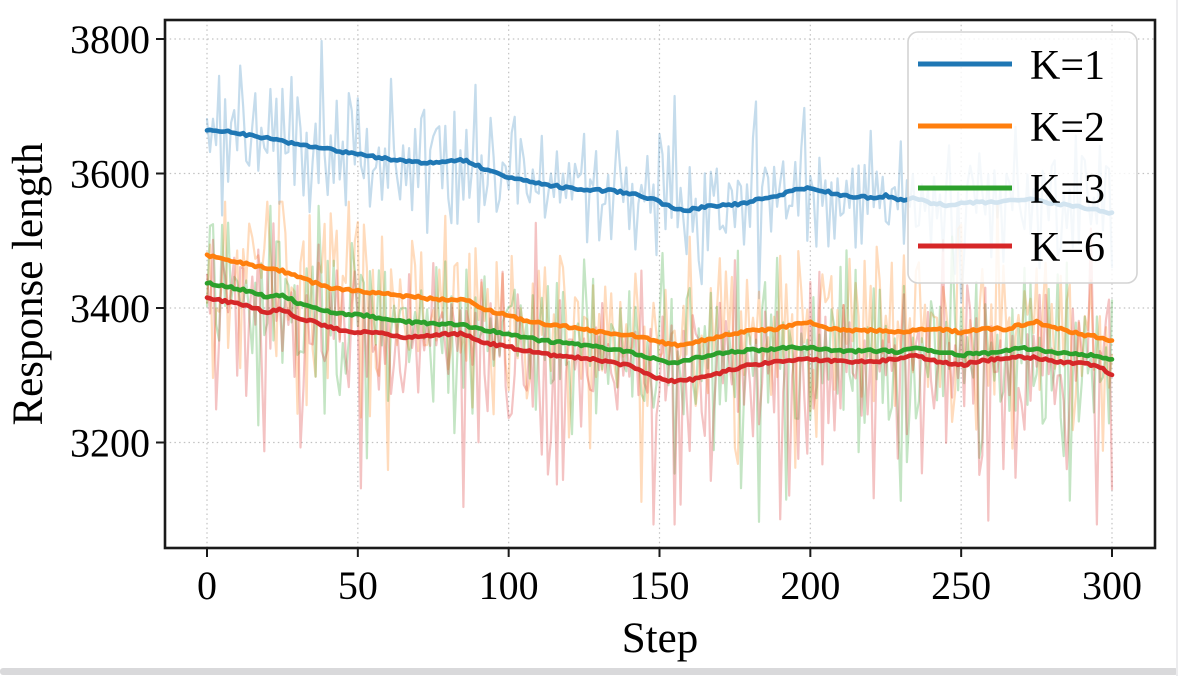 This screenshot has height=676, width=1178. I want to click on legend: K=1 K=2 K=3 K=6, so click(1022, 157).